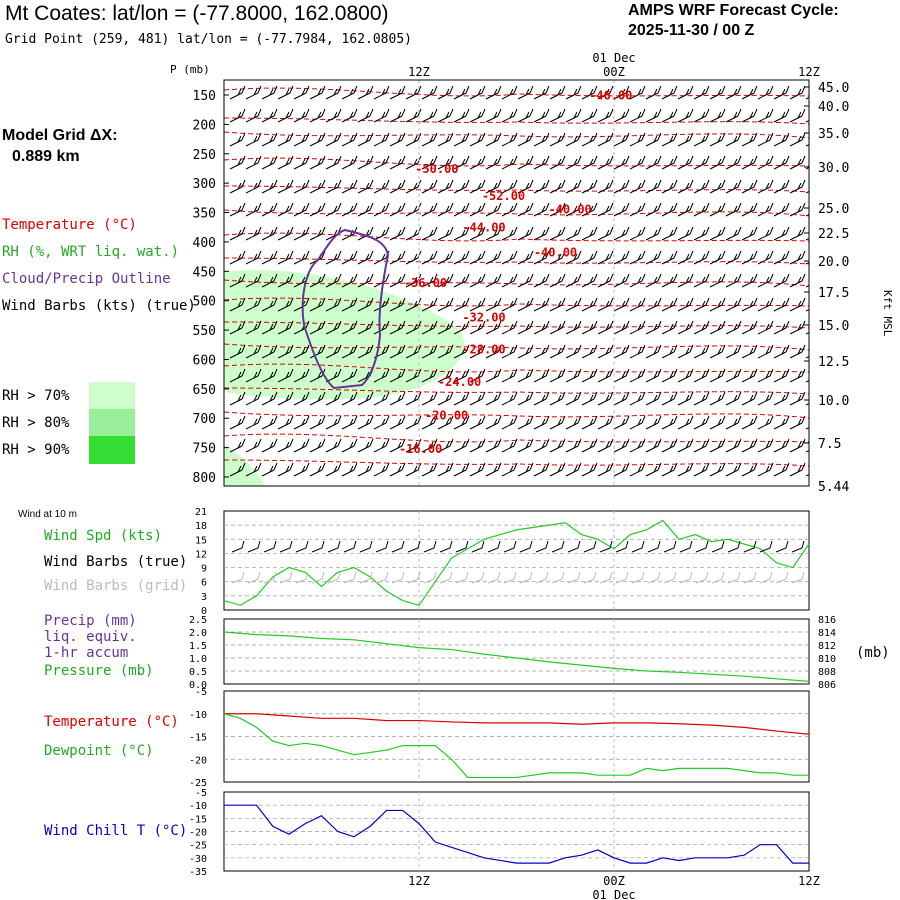 The width and height of the screenshot is (900, 900). Describe the element at coordinates (516, 656) in the screenshot. I see `pressure-line` at that location.